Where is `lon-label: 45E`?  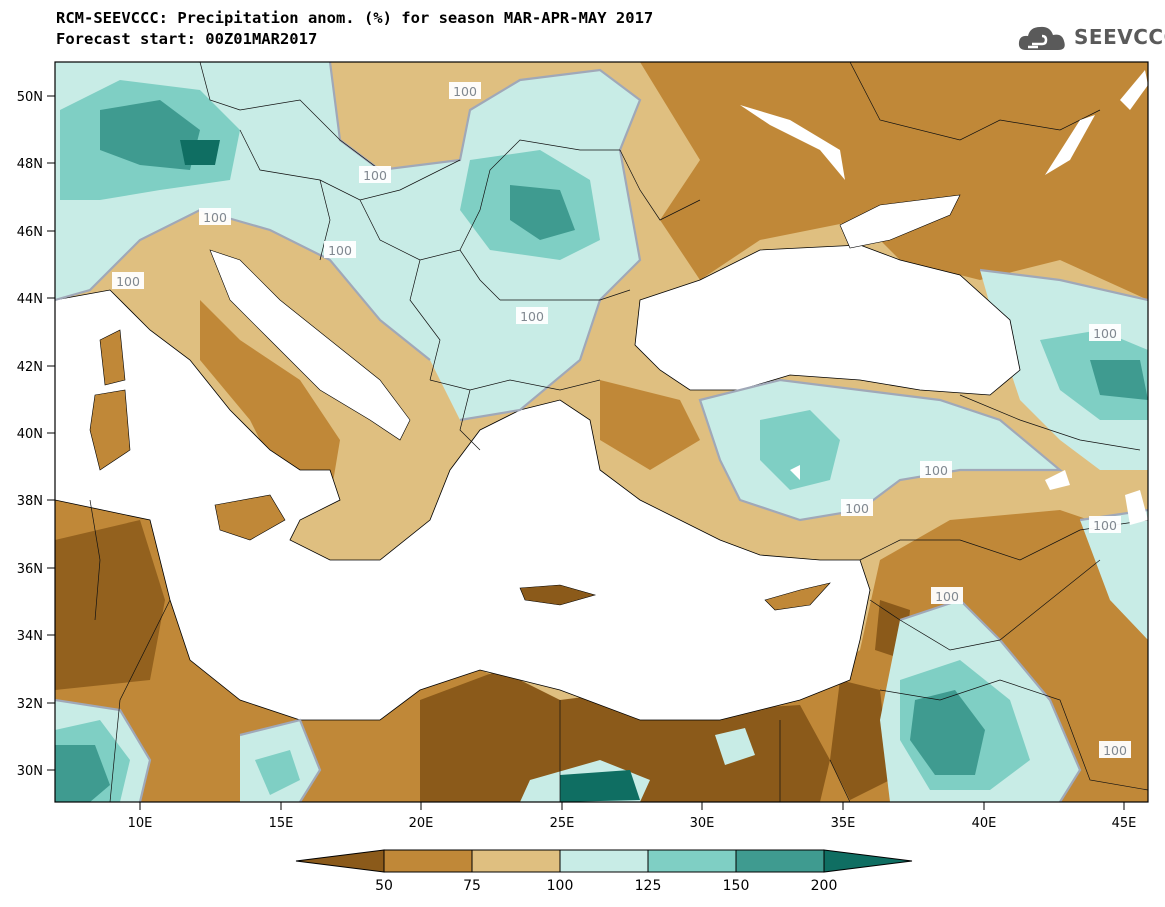
lon-label: 45E is located at coordinates (1124, 823).